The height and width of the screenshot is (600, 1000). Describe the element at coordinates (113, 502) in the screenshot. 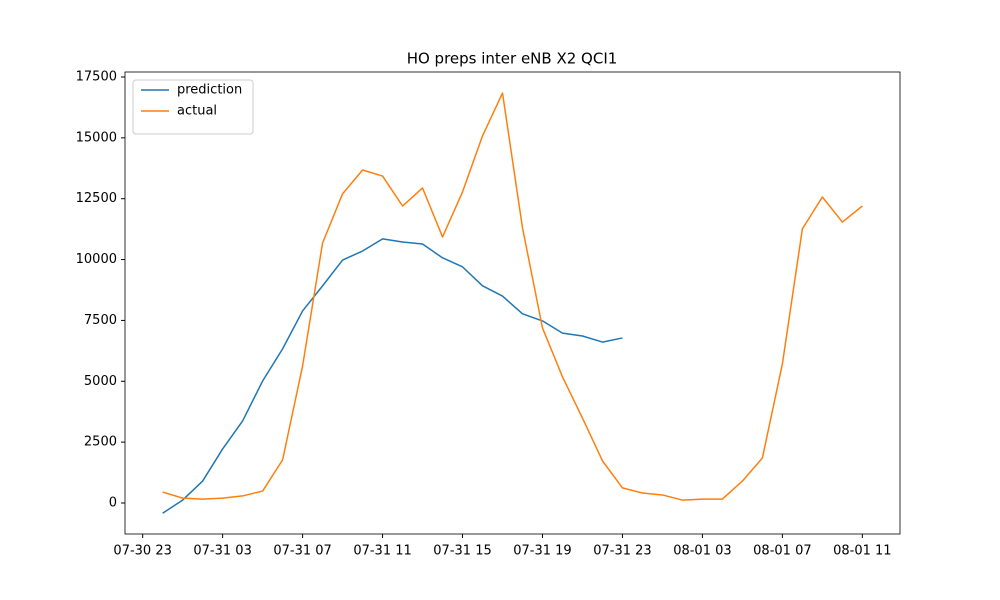

I see `y-tick-label: 0` at that location.